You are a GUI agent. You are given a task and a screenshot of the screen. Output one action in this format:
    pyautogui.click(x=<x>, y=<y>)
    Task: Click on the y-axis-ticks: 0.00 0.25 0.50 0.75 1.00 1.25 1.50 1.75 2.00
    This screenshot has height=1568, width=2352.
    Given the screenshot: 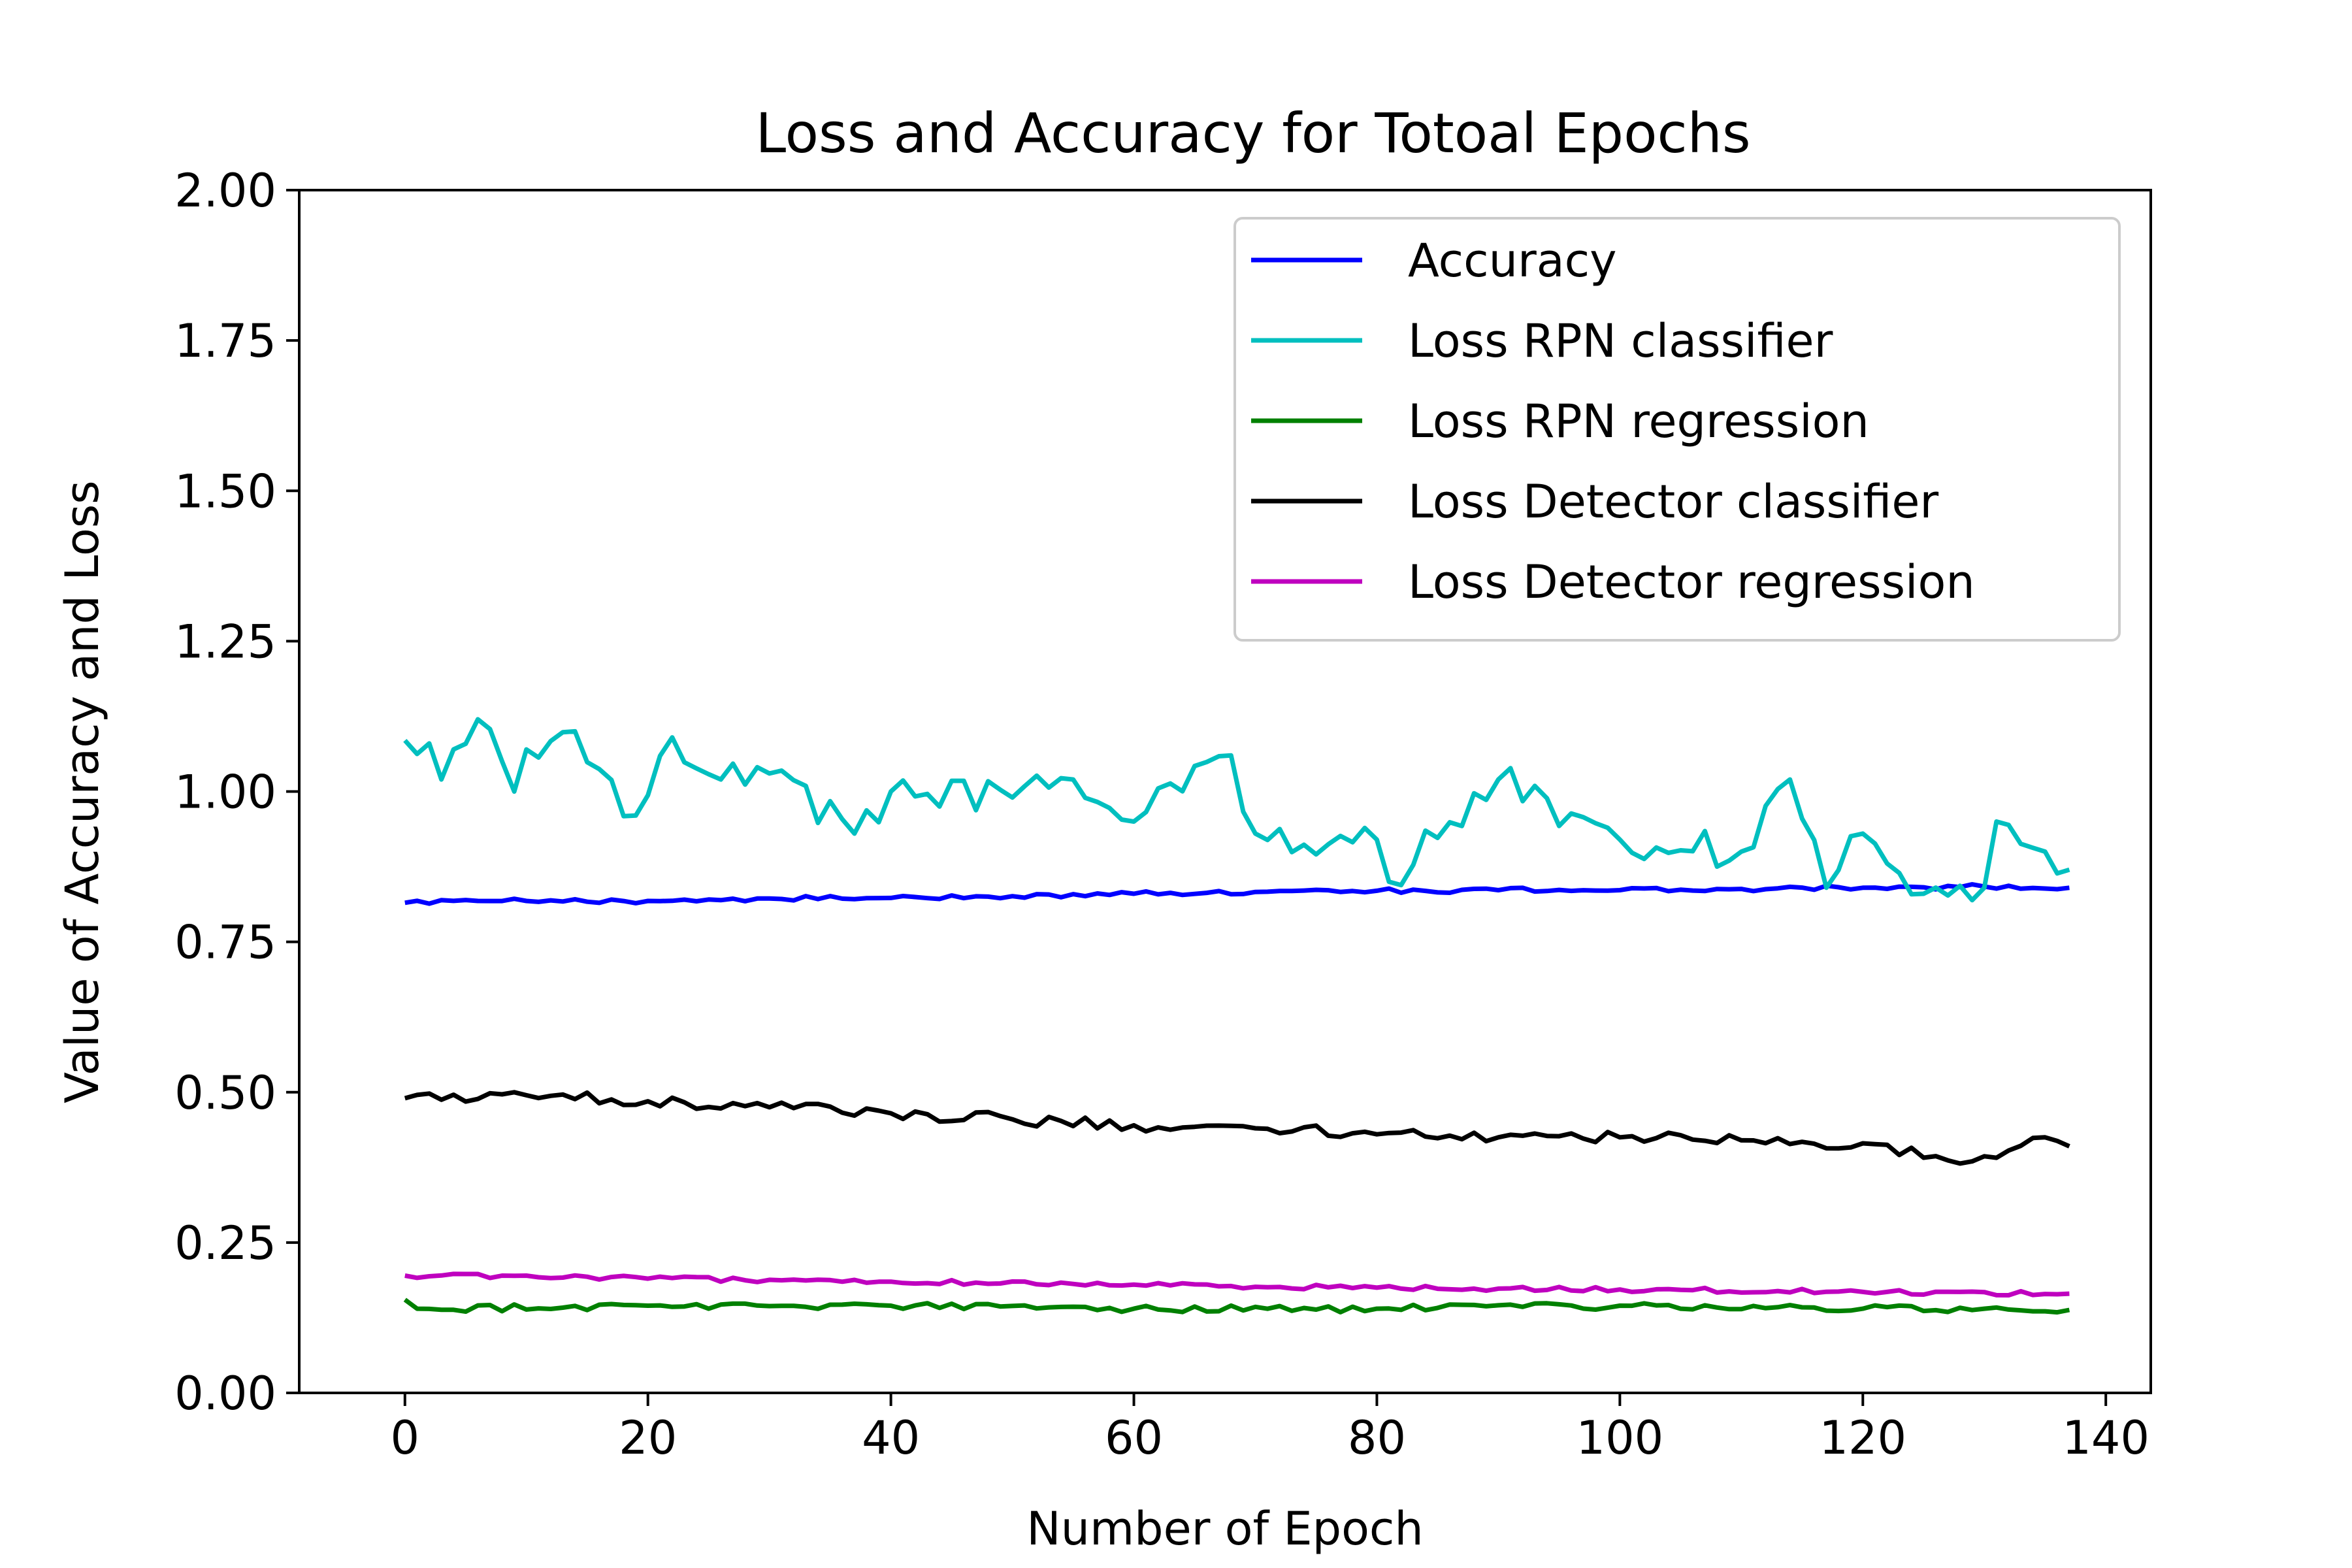 What is the action you would take?
    pyautogui.click(x=236, y=792)
    